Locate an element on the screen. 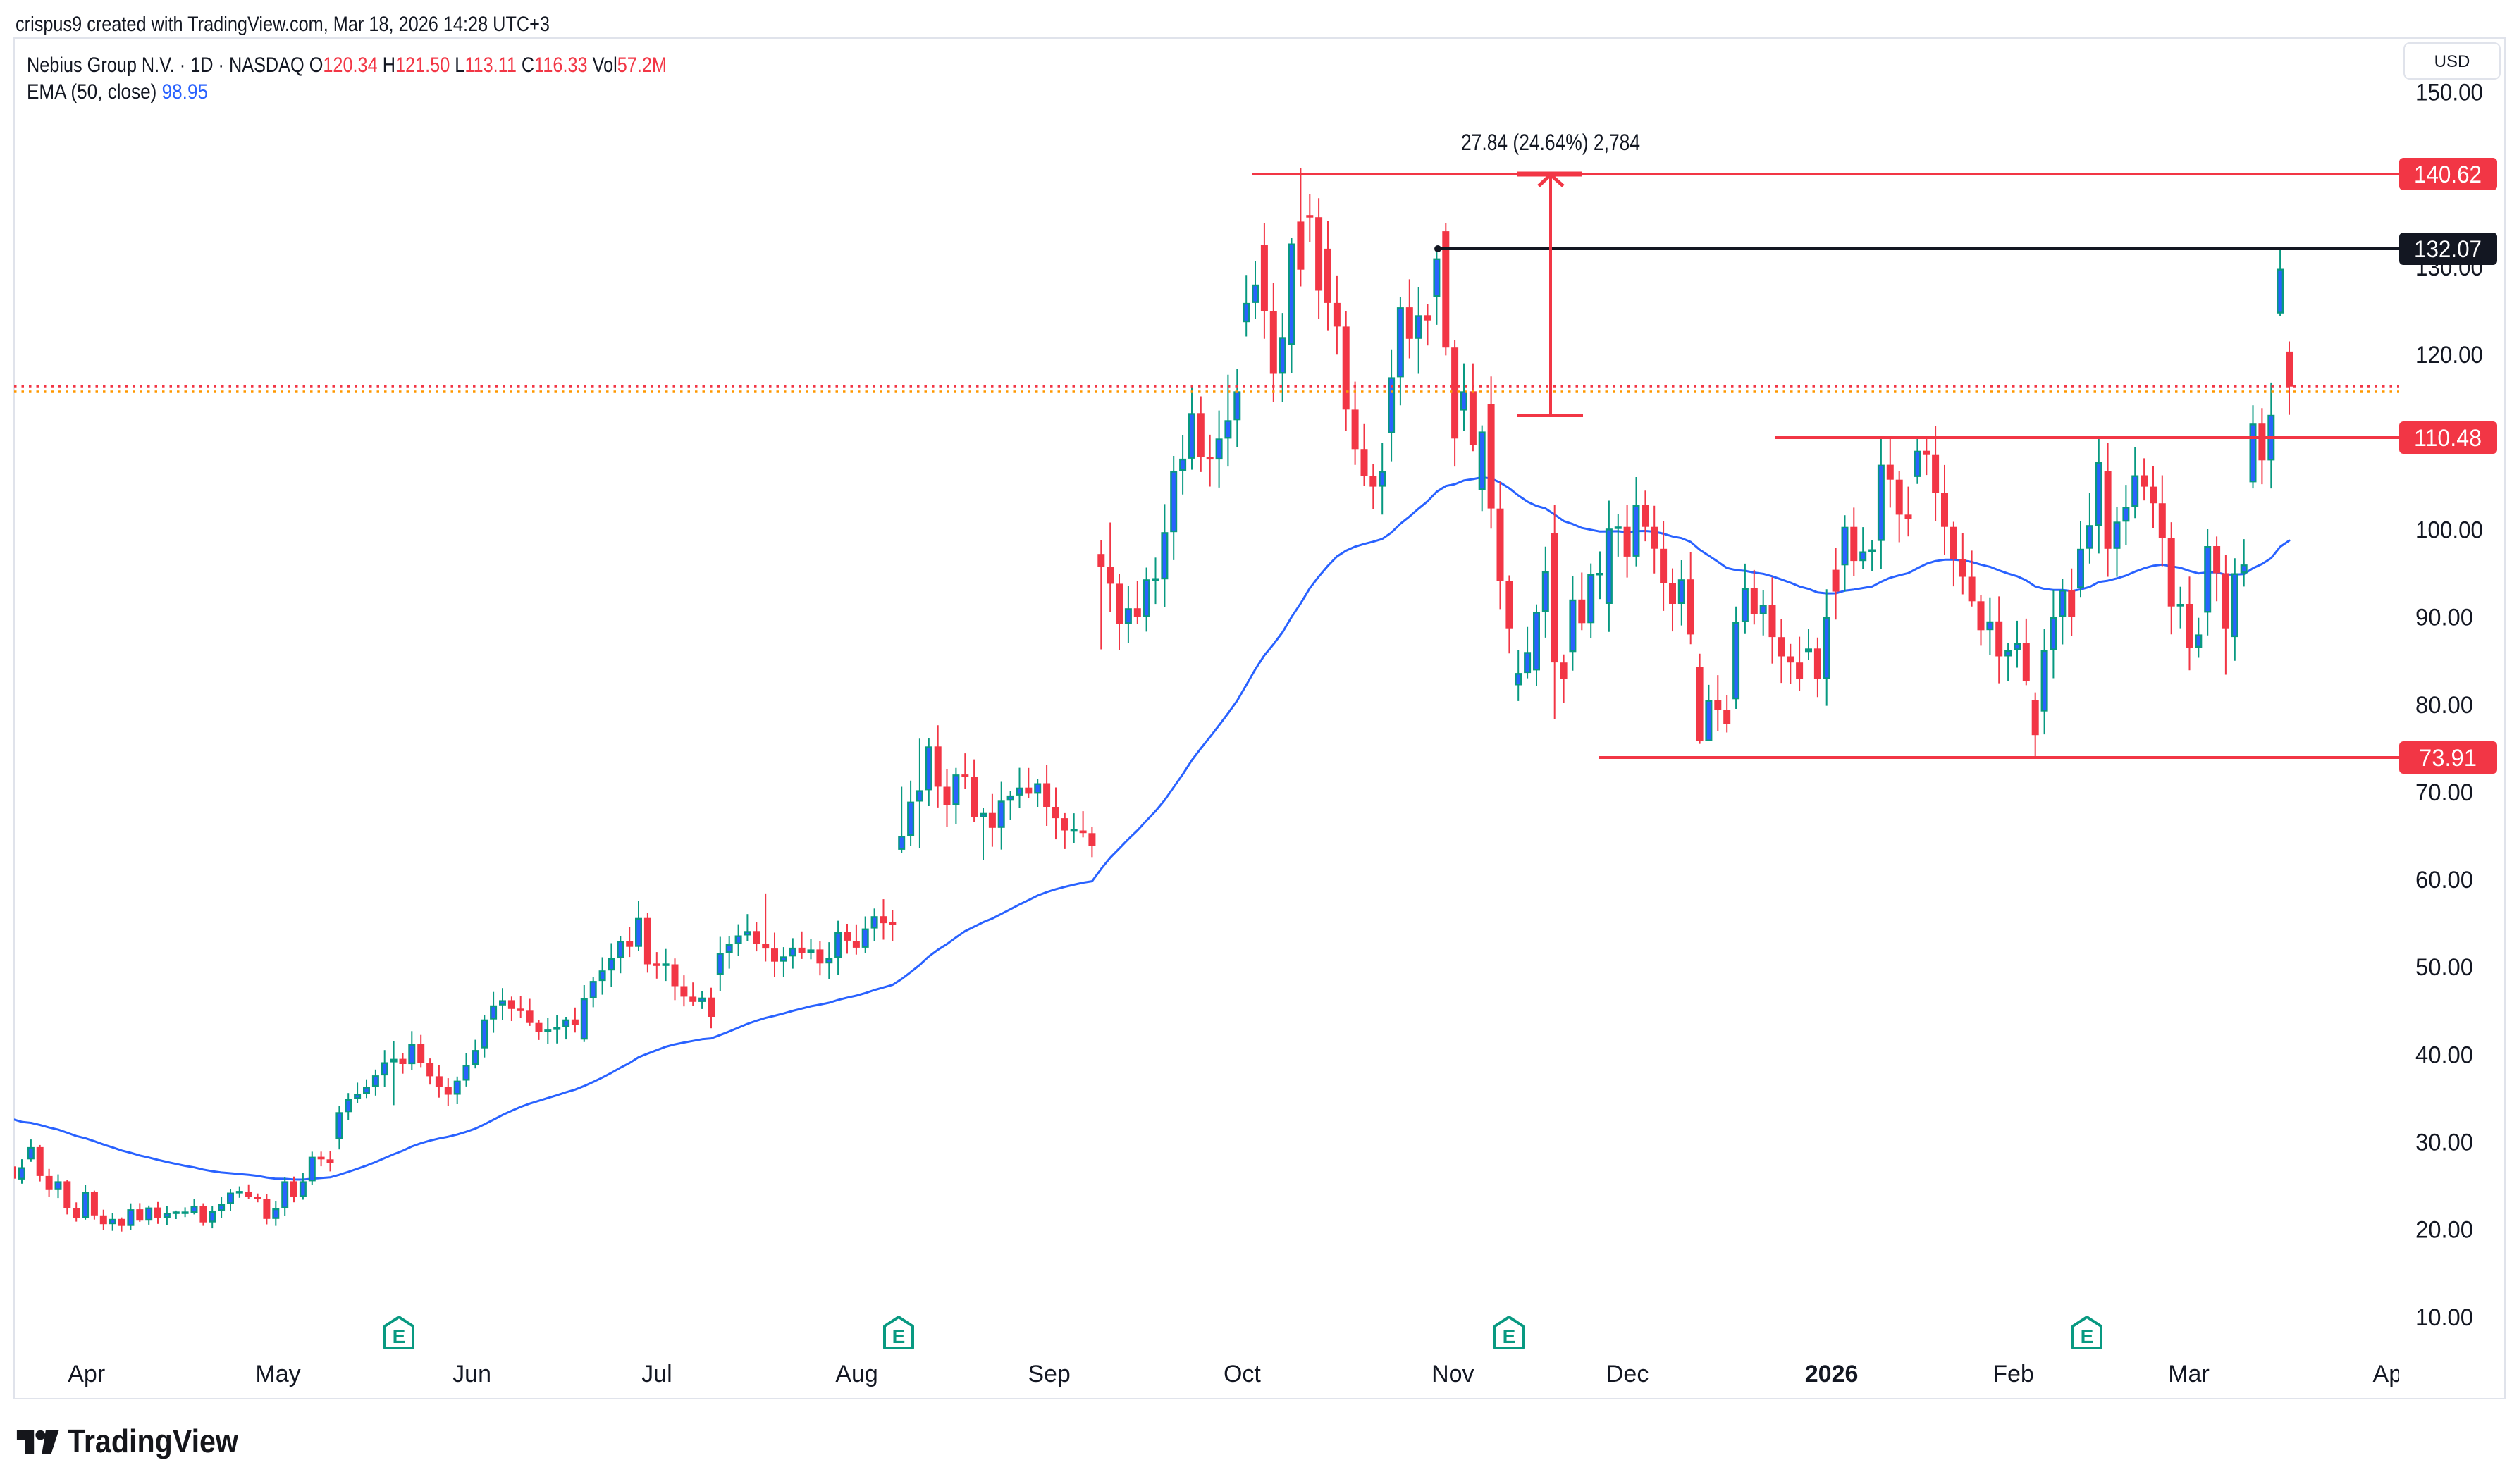 The height and width of the screenshot is (1484, 2519). svg-text: 73.91 is located at coordinates (2448, 758).